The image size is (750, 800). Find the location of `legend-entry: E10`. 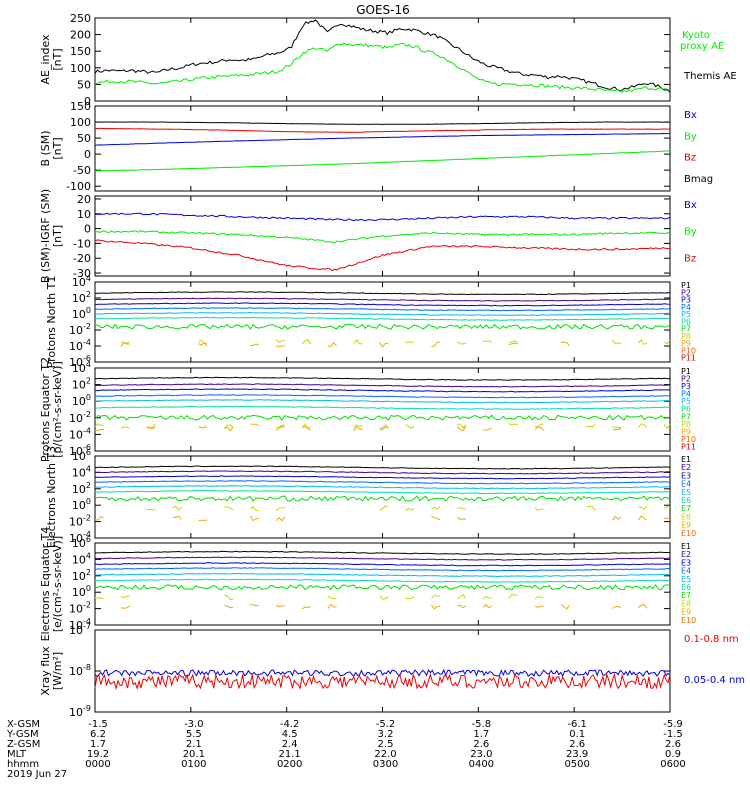

legend-entry: E10 is located at coordinates (688, 620).